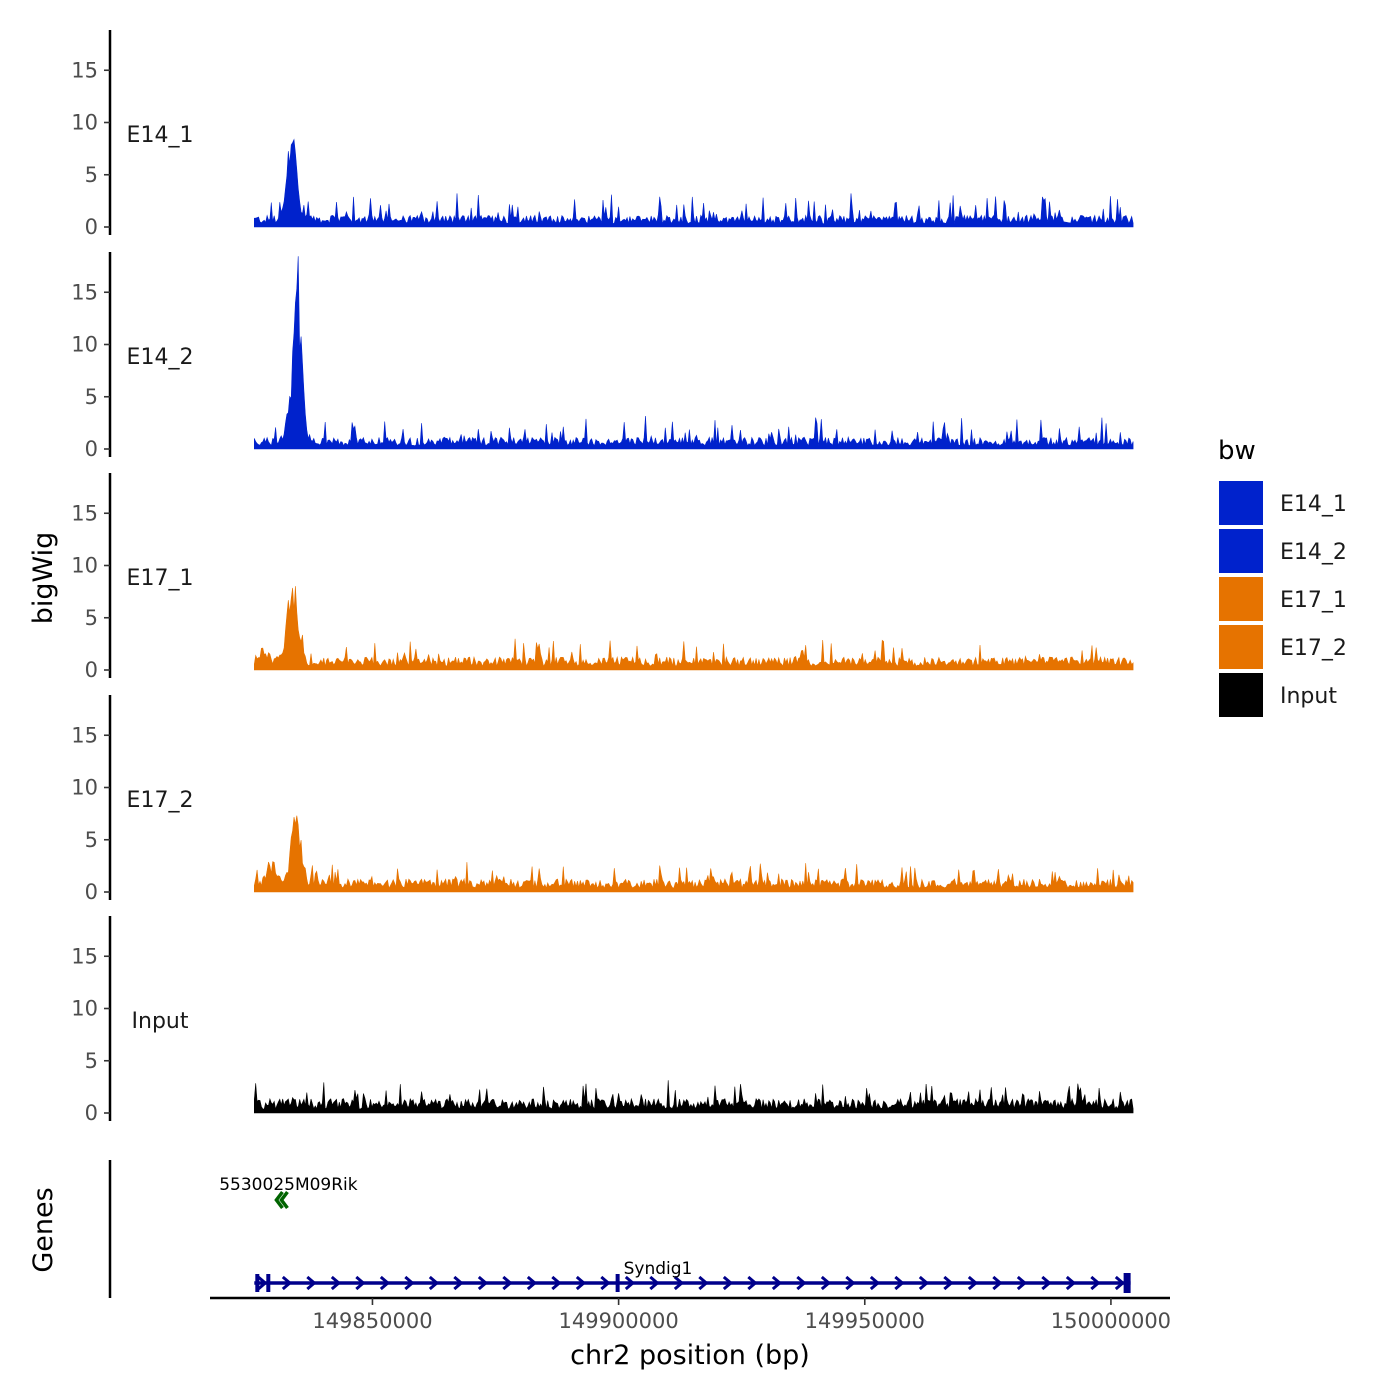  I want to click on gene-label: 5530025M09Rik, so click(288, 1185).